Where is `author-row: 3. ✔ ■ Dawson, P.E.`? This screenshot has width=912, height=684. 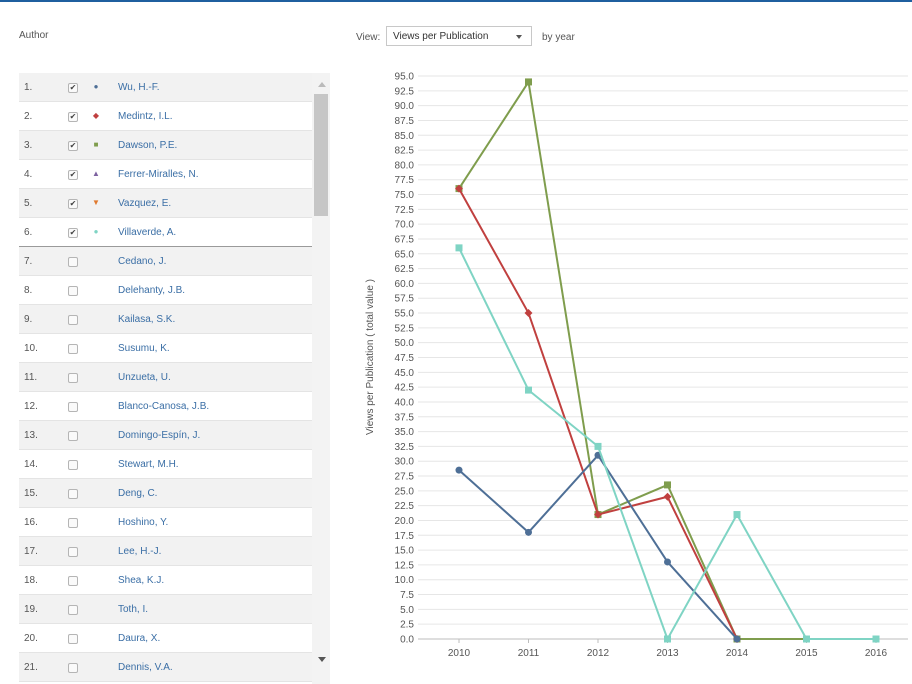 author-row: 3. ✔ ■ Dawson, P.E. is located at coordinates (165, 145).